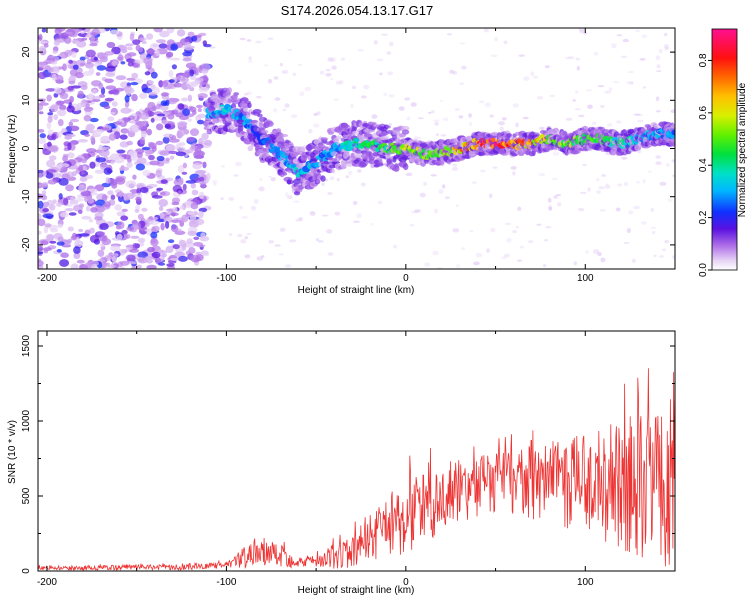  Describe the element at coordinates (705, 165) in the screenshot. I see `colorbar-ticks: 0.0 0.2 0.4 0.6 0.8` at that location.